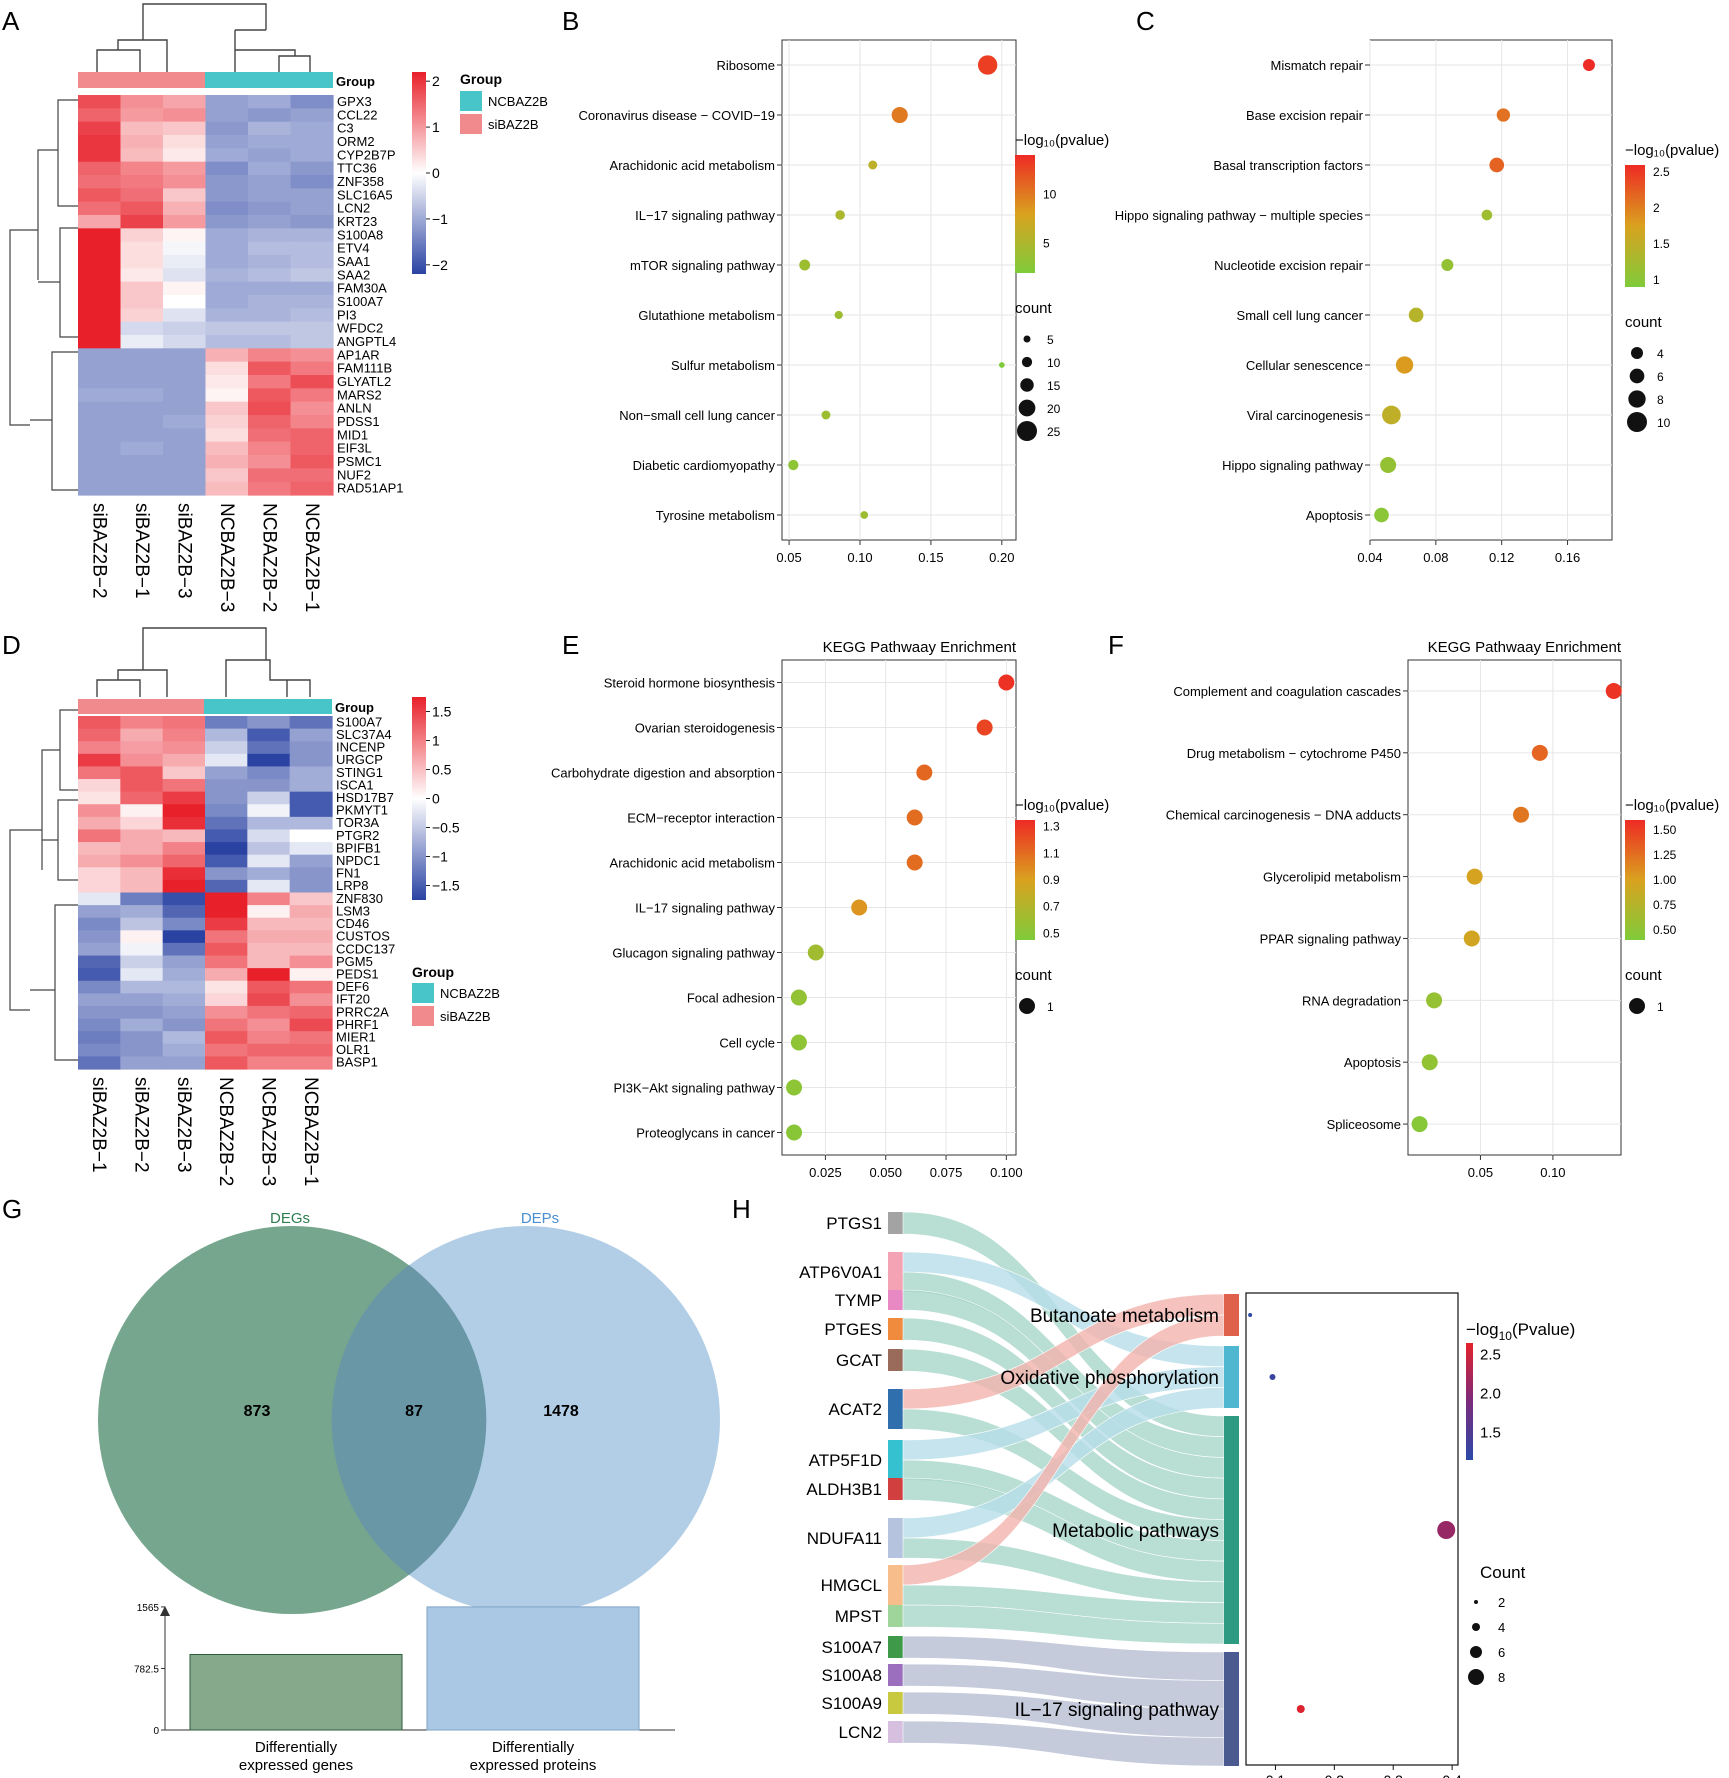  I want to click on term-label: Focal adhesion, so click(731, 998).